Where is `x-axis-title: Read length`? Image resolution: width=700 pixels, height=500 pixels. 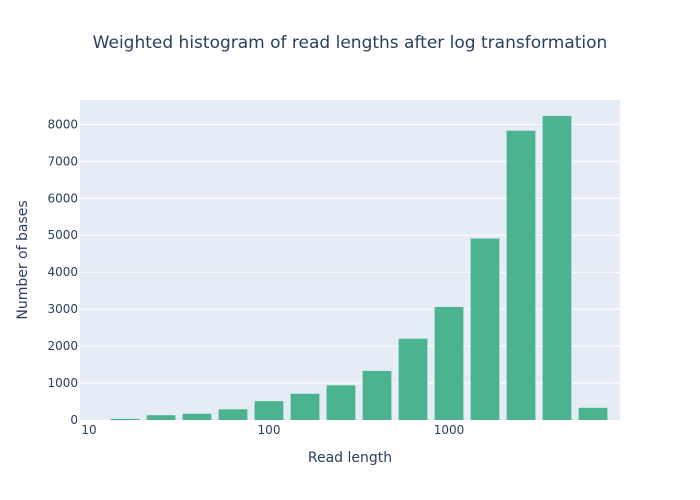 x-axis-title: Read length is located at coordinates (350, 458).